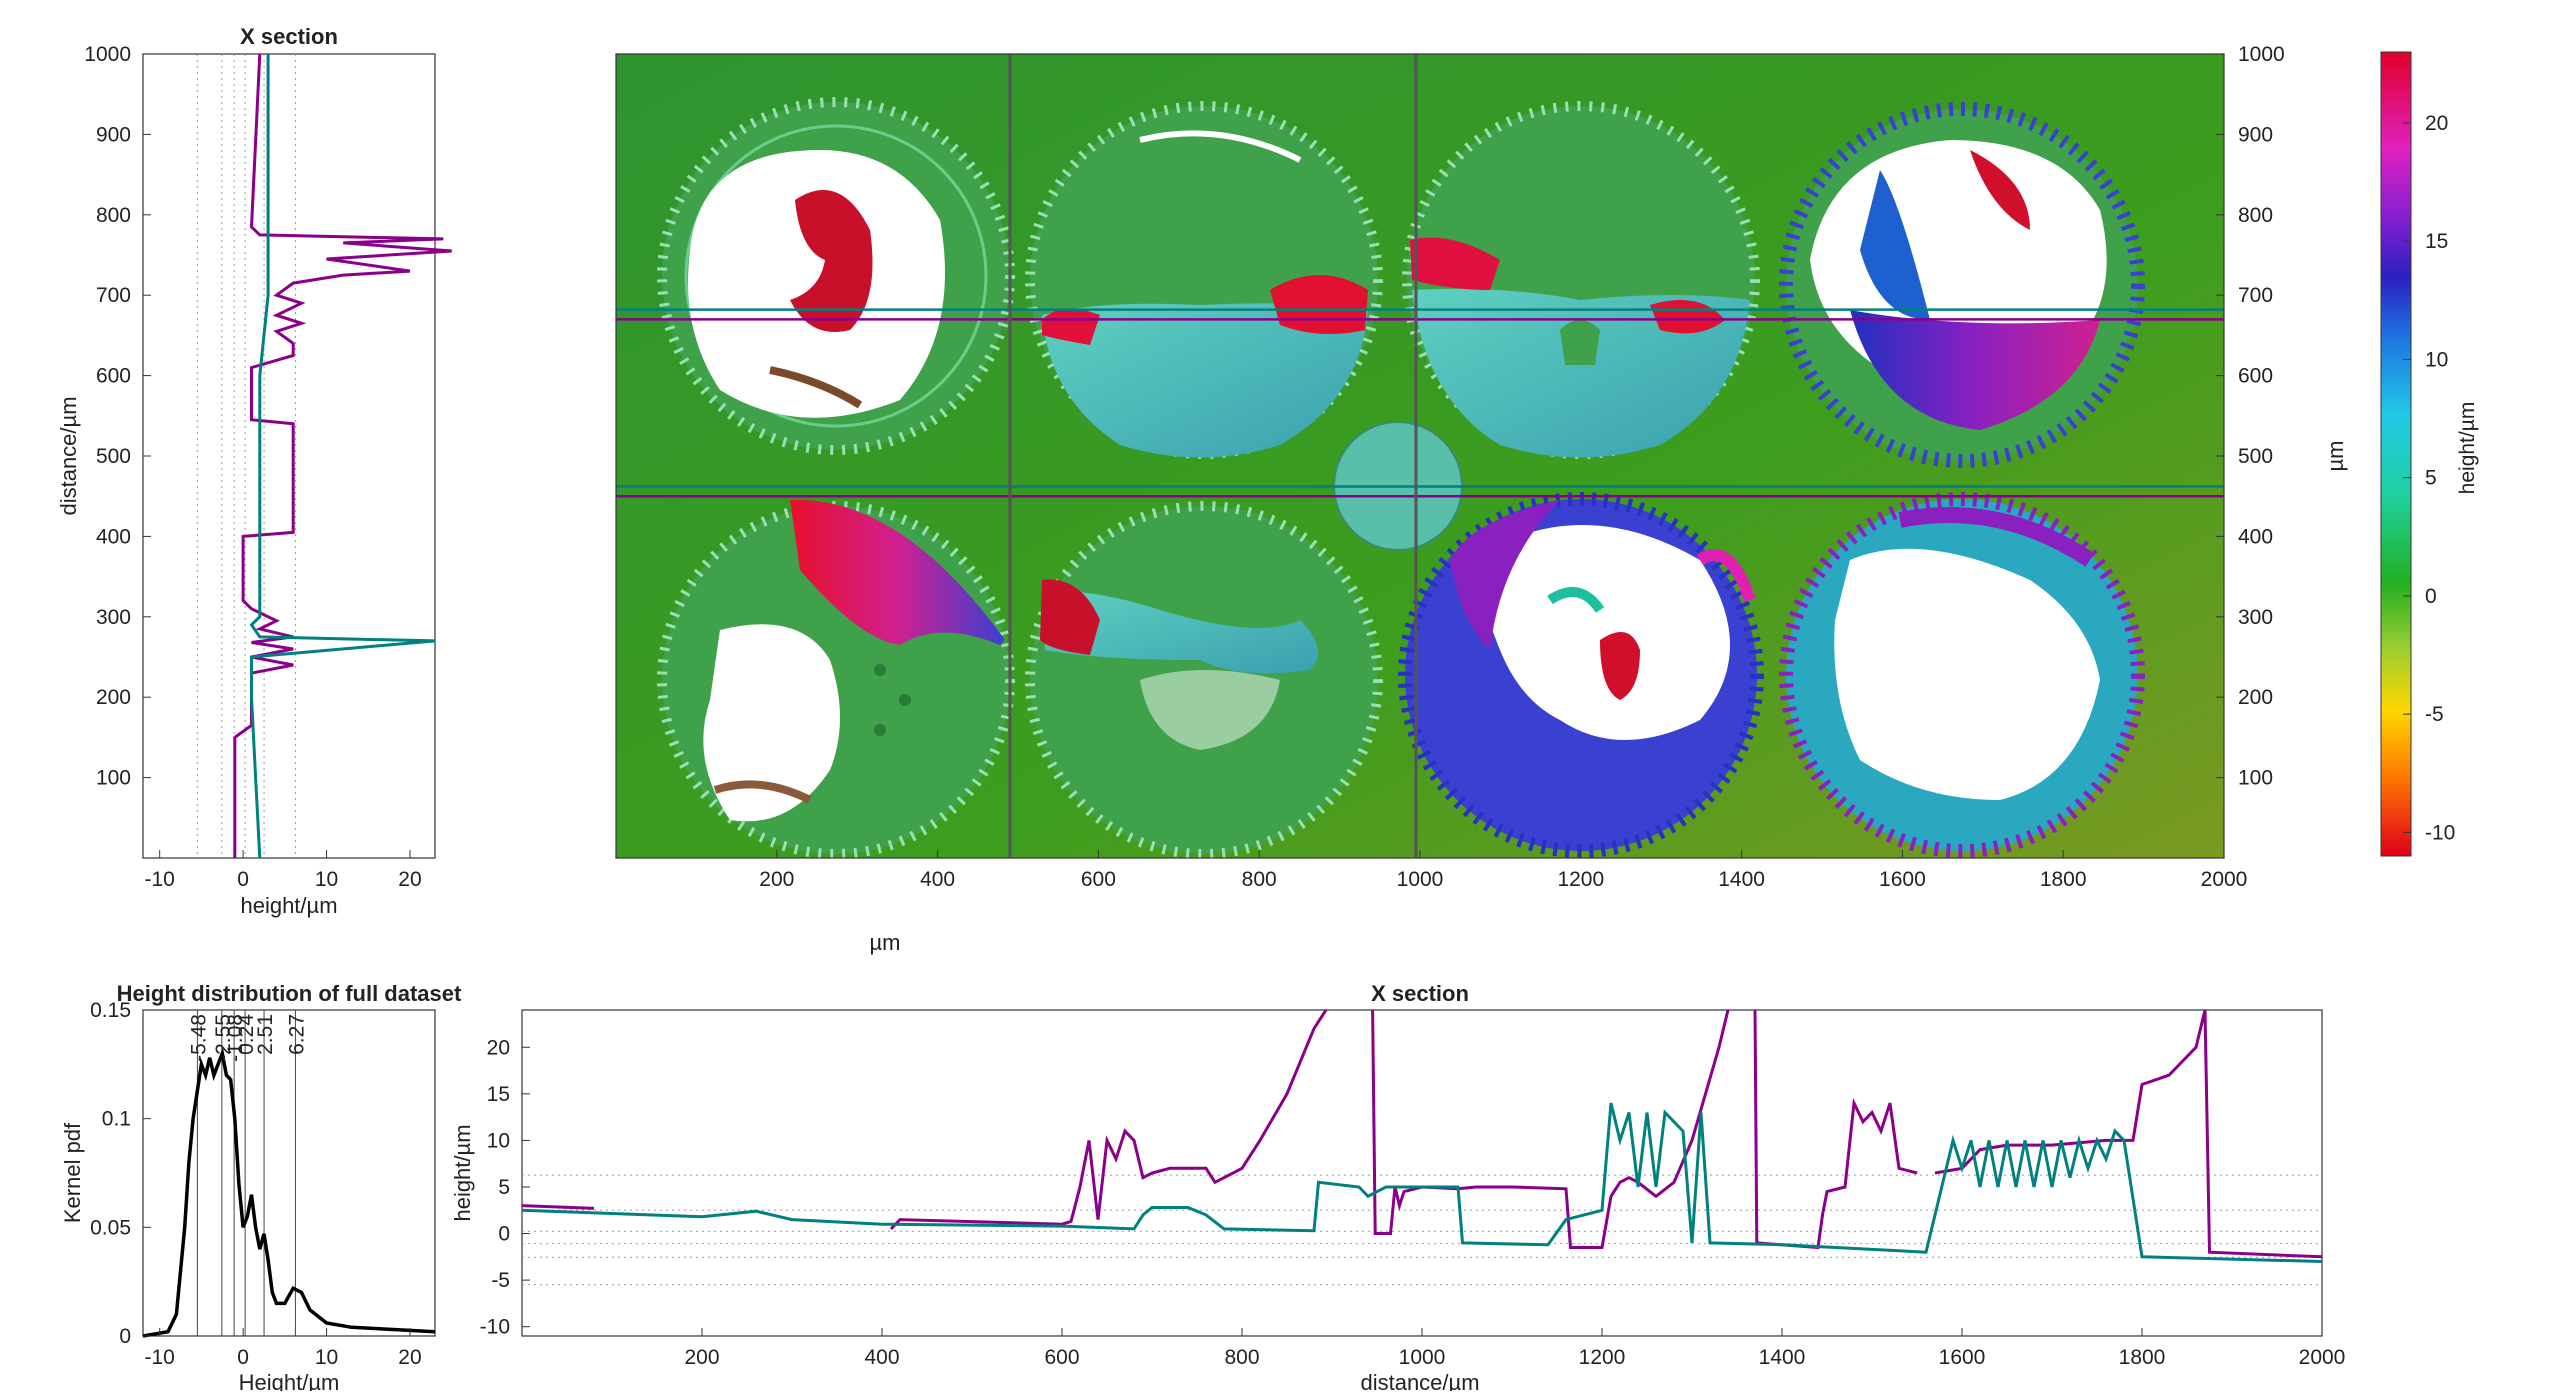  I want to click on left-y-tick-label: 1000, so click(107, 54).